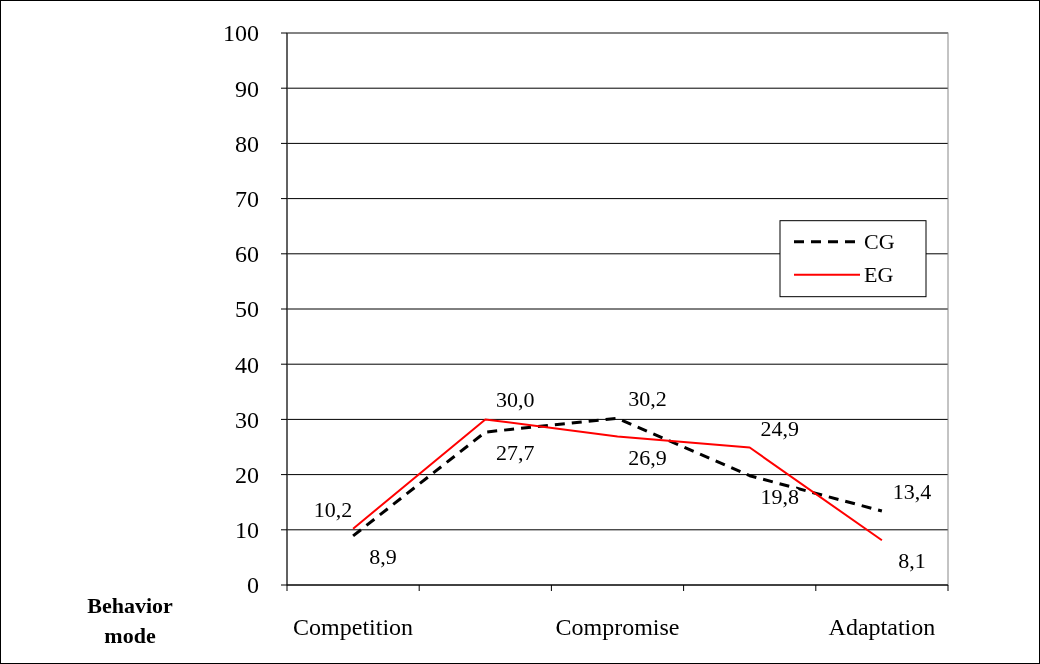 Image resolution: width=1040 pixels, height=664 pixels. I want to click on x-tick-label: Competition, so click(353, 627).